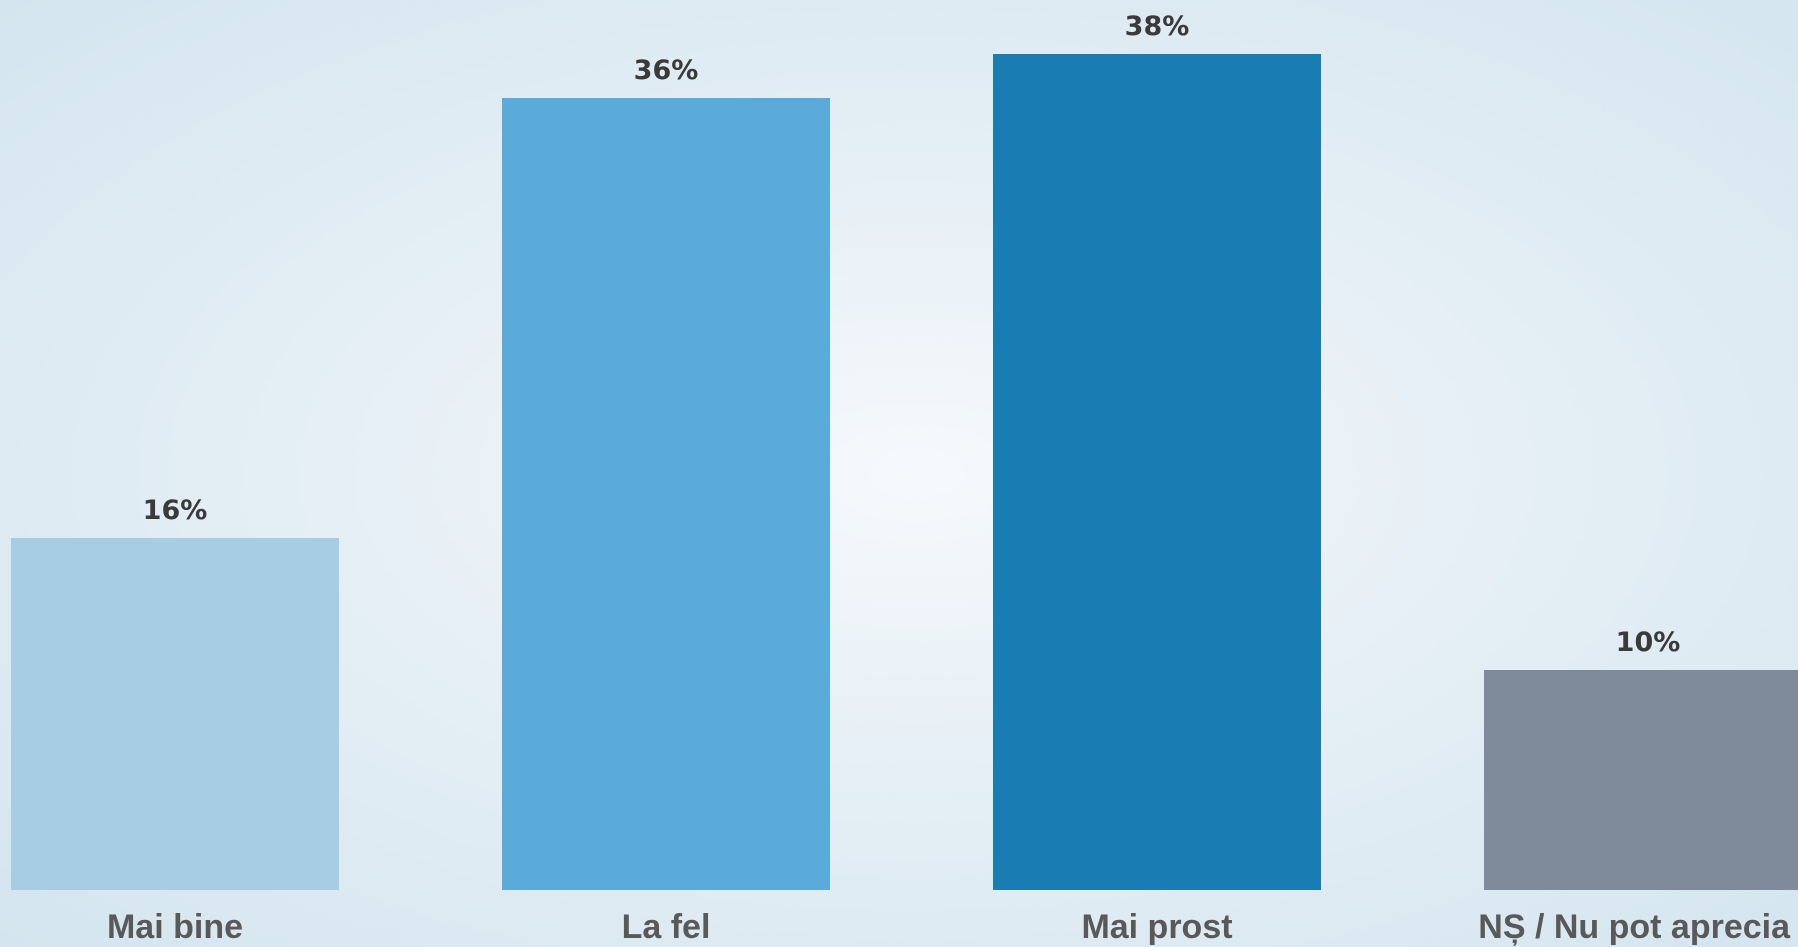 The height and width of the screenshot is (947, 1798). Describe the element at coordinates (1634, 927) in the screenshot. I see `category-label-n-nu-pot-aprecia: NȘ / Nu pot aprecia` at that location.